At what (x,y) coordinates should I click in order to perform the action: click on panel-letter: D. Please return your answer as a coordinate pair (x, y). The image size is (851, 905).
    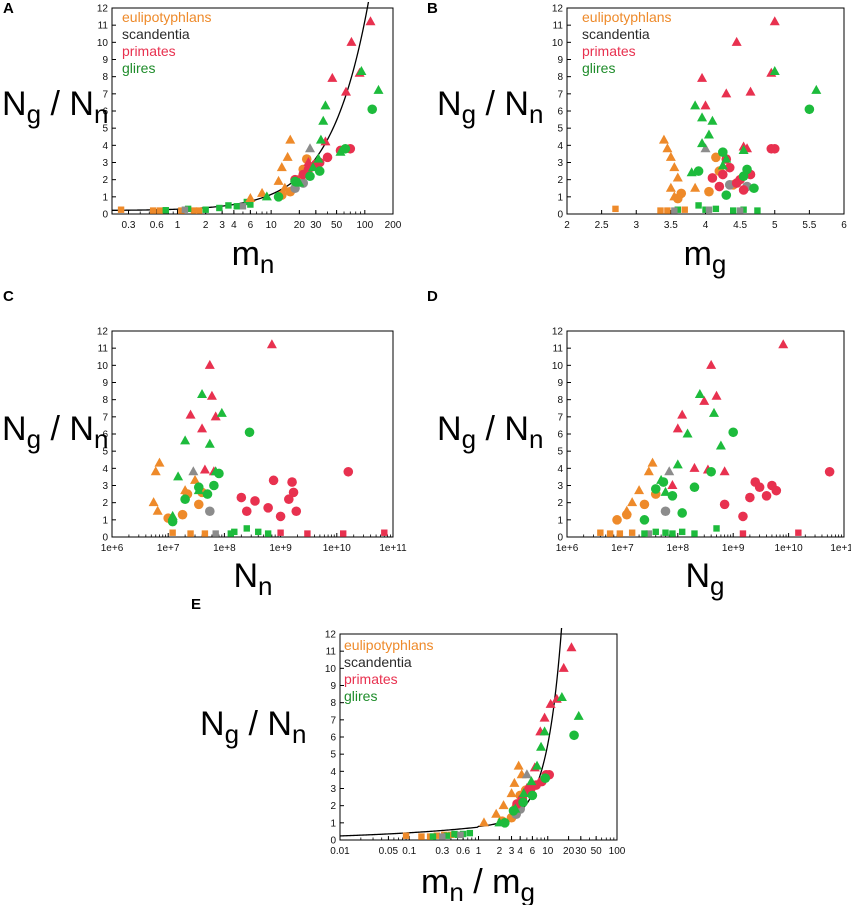
    Looking at the image, I should click on (432, 296).